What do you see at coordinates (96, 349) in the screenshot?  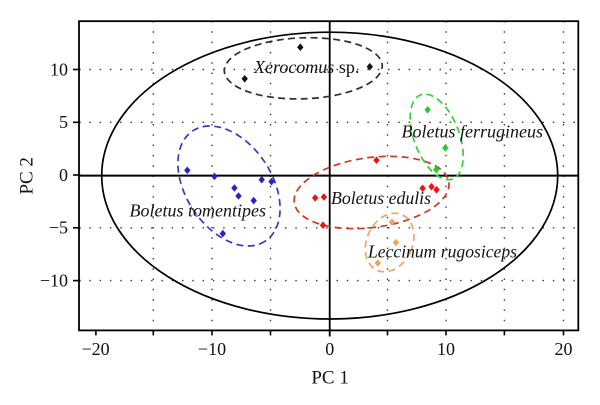 I see `svg-text: −20` at bounding box center [96, 349].